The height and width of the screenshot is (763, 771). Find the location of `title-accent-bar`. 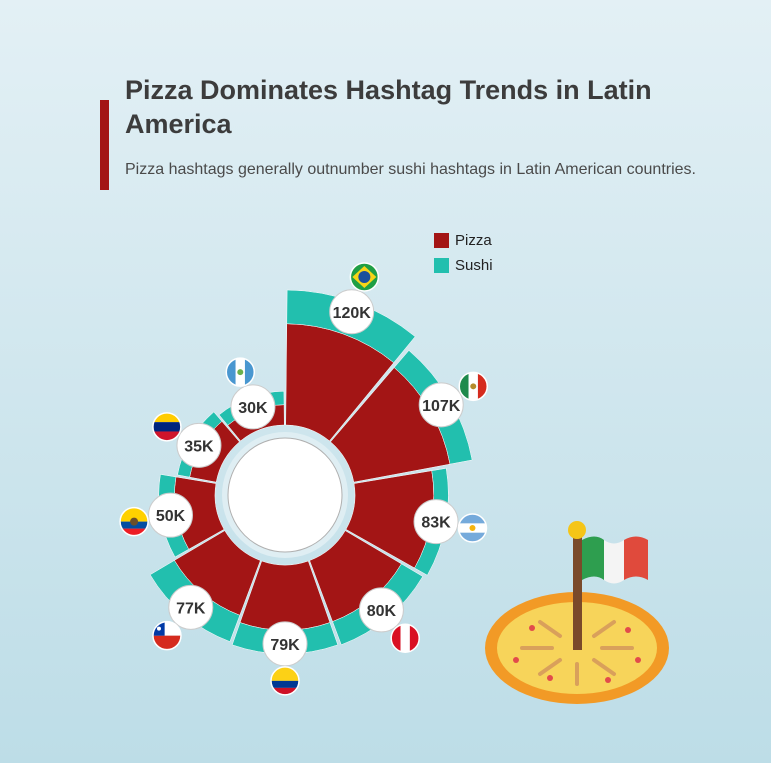

title-accent-bar is located at coordinates (104, 145).